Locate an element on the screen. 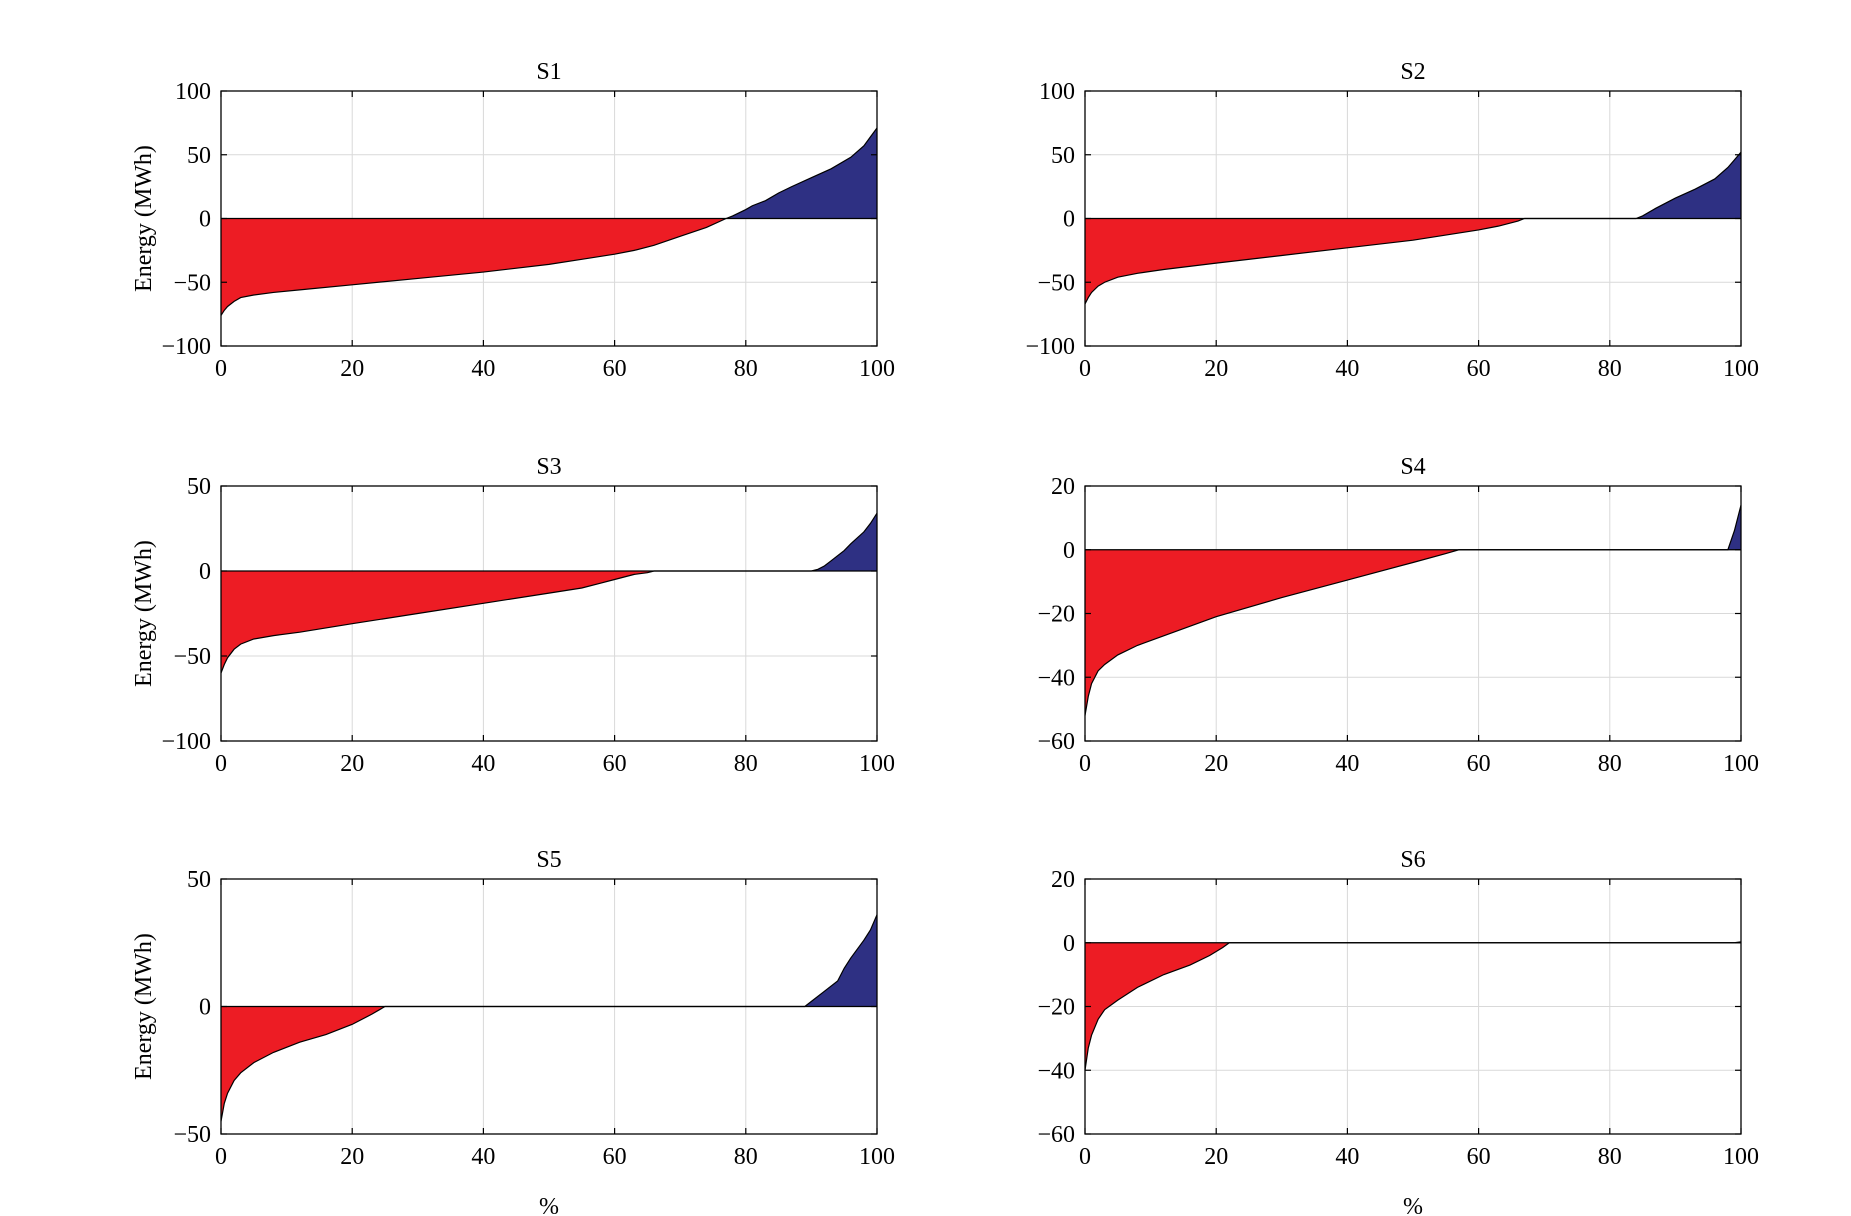  panel-1: 0 20 40 60 80 100 −100 −50 0 50 100 S1 Energy (MWh) is located at coordinates (513, 220).